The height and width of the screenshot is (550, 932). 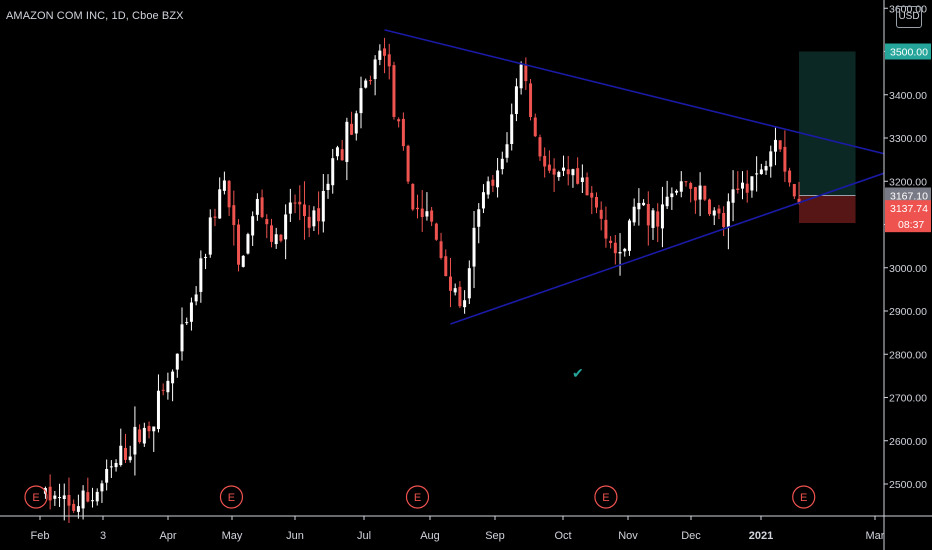 I want to click on price-label: 3137.74, so click(x=909, y=209).